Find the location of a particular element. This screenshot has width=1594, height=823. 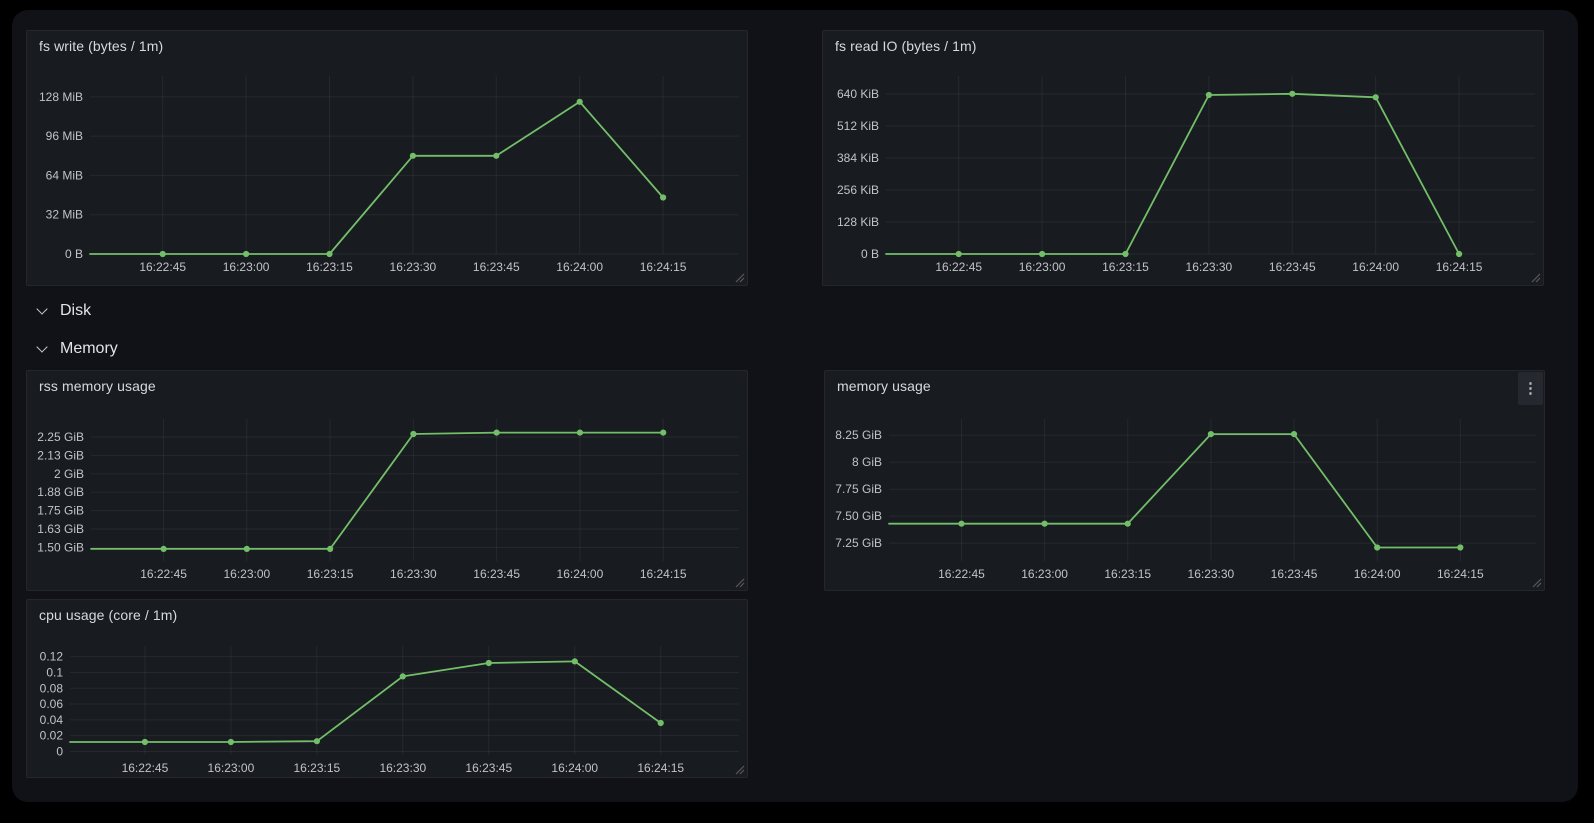

svg-text: 7.75 GiB is located at coordinates (858, 489).